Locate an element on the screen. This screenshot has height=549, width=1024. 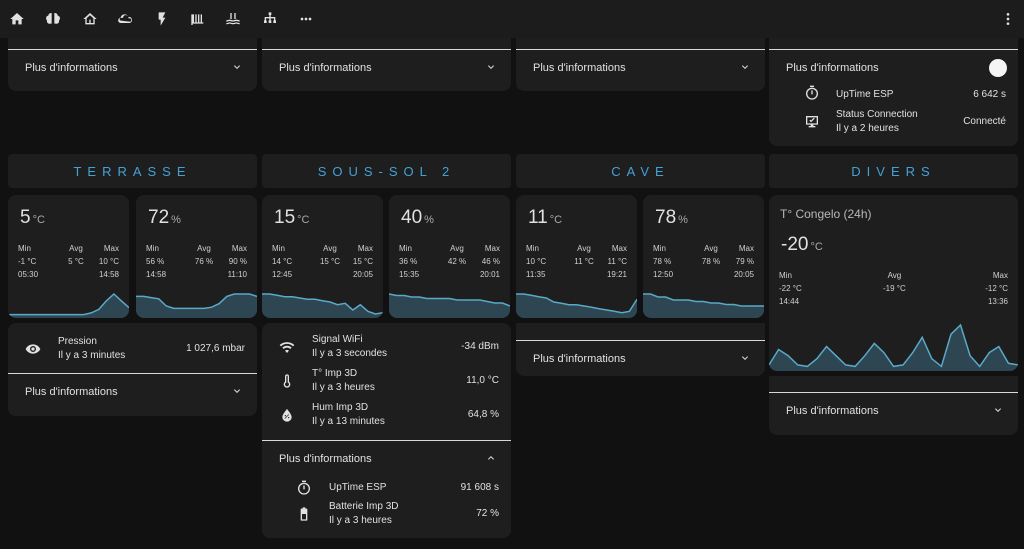
stat-min-value: 78 % is located at coordinates (662, 261).